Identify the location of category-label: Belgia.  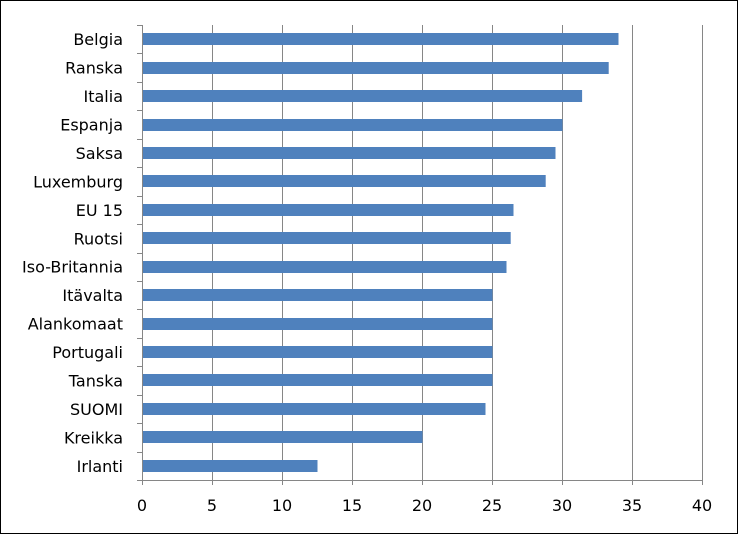
(98, 39).